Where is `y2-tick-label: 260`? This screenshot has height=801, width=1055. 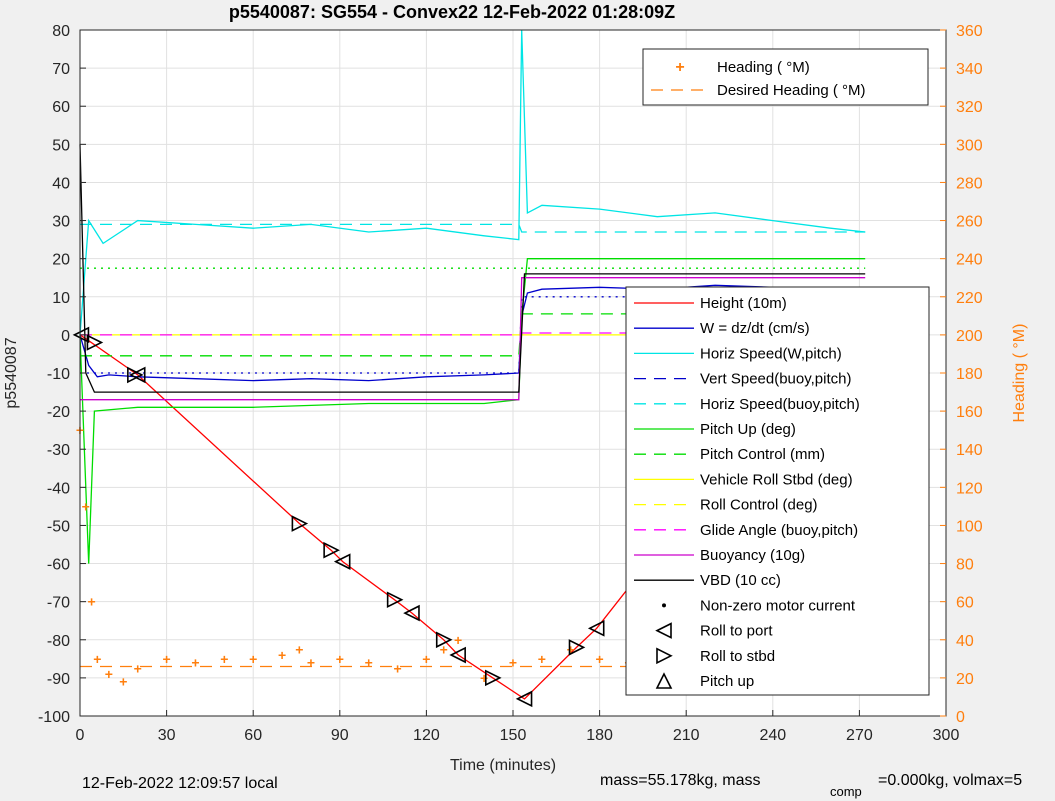
y2-tick-label: 260 is located at coordinates (969, 222).